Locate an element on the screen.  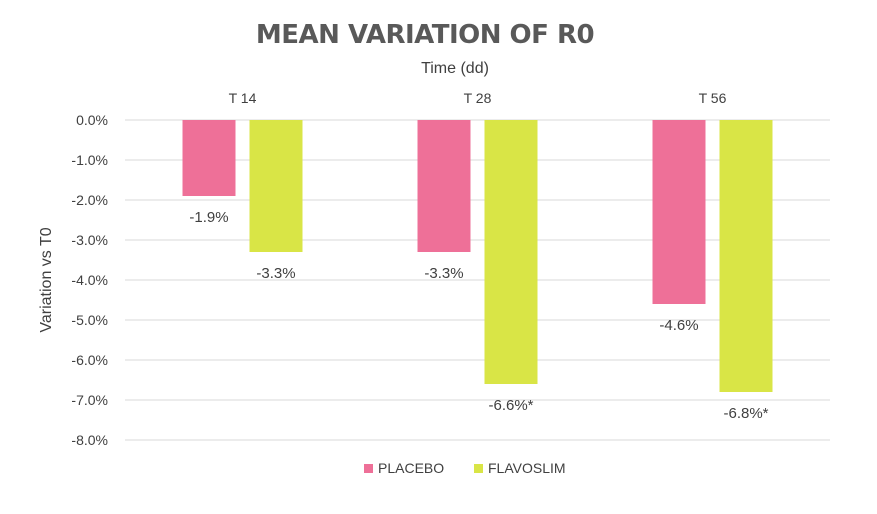
x-axis-title: Time (dd) is located at coordinates (455, 68).